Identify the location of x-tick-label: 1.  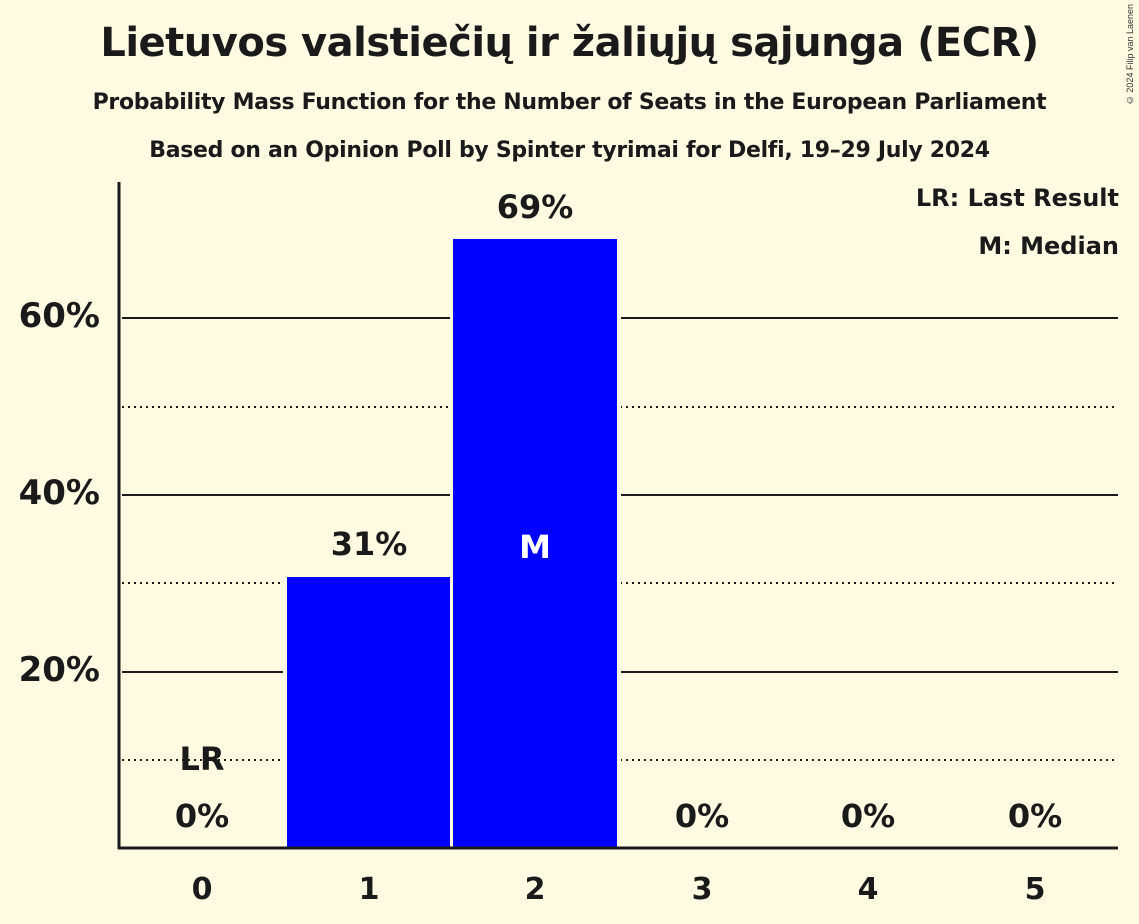
(369, 889).